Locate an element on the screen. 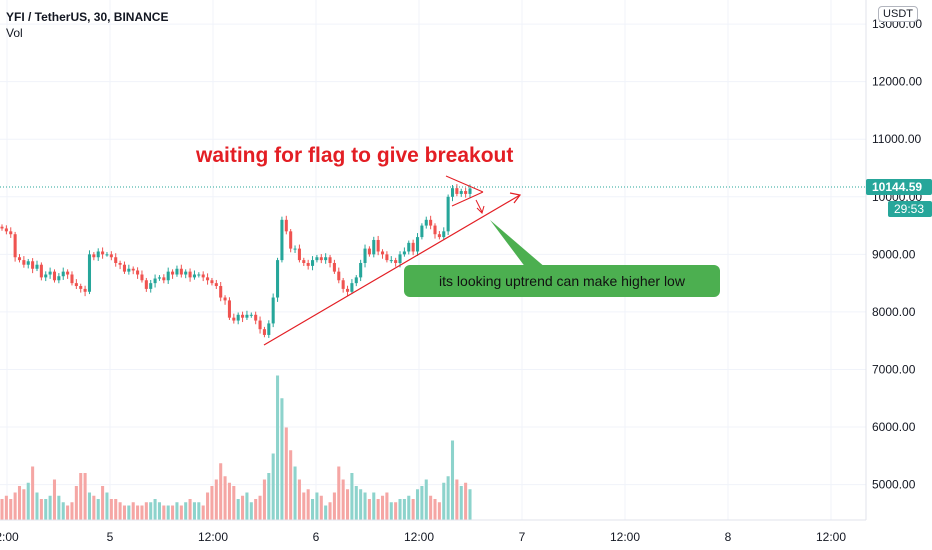 The height and width of the screenshot is (550, 932). flag-upper-line is located at coordinates (464, 184).